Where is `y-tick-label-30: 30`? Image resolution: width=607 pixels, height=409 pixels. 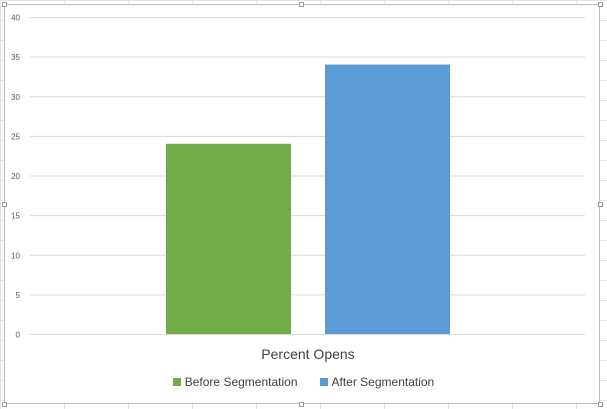
y-tick-label-30: 30 is located at coordinates (15, 97).